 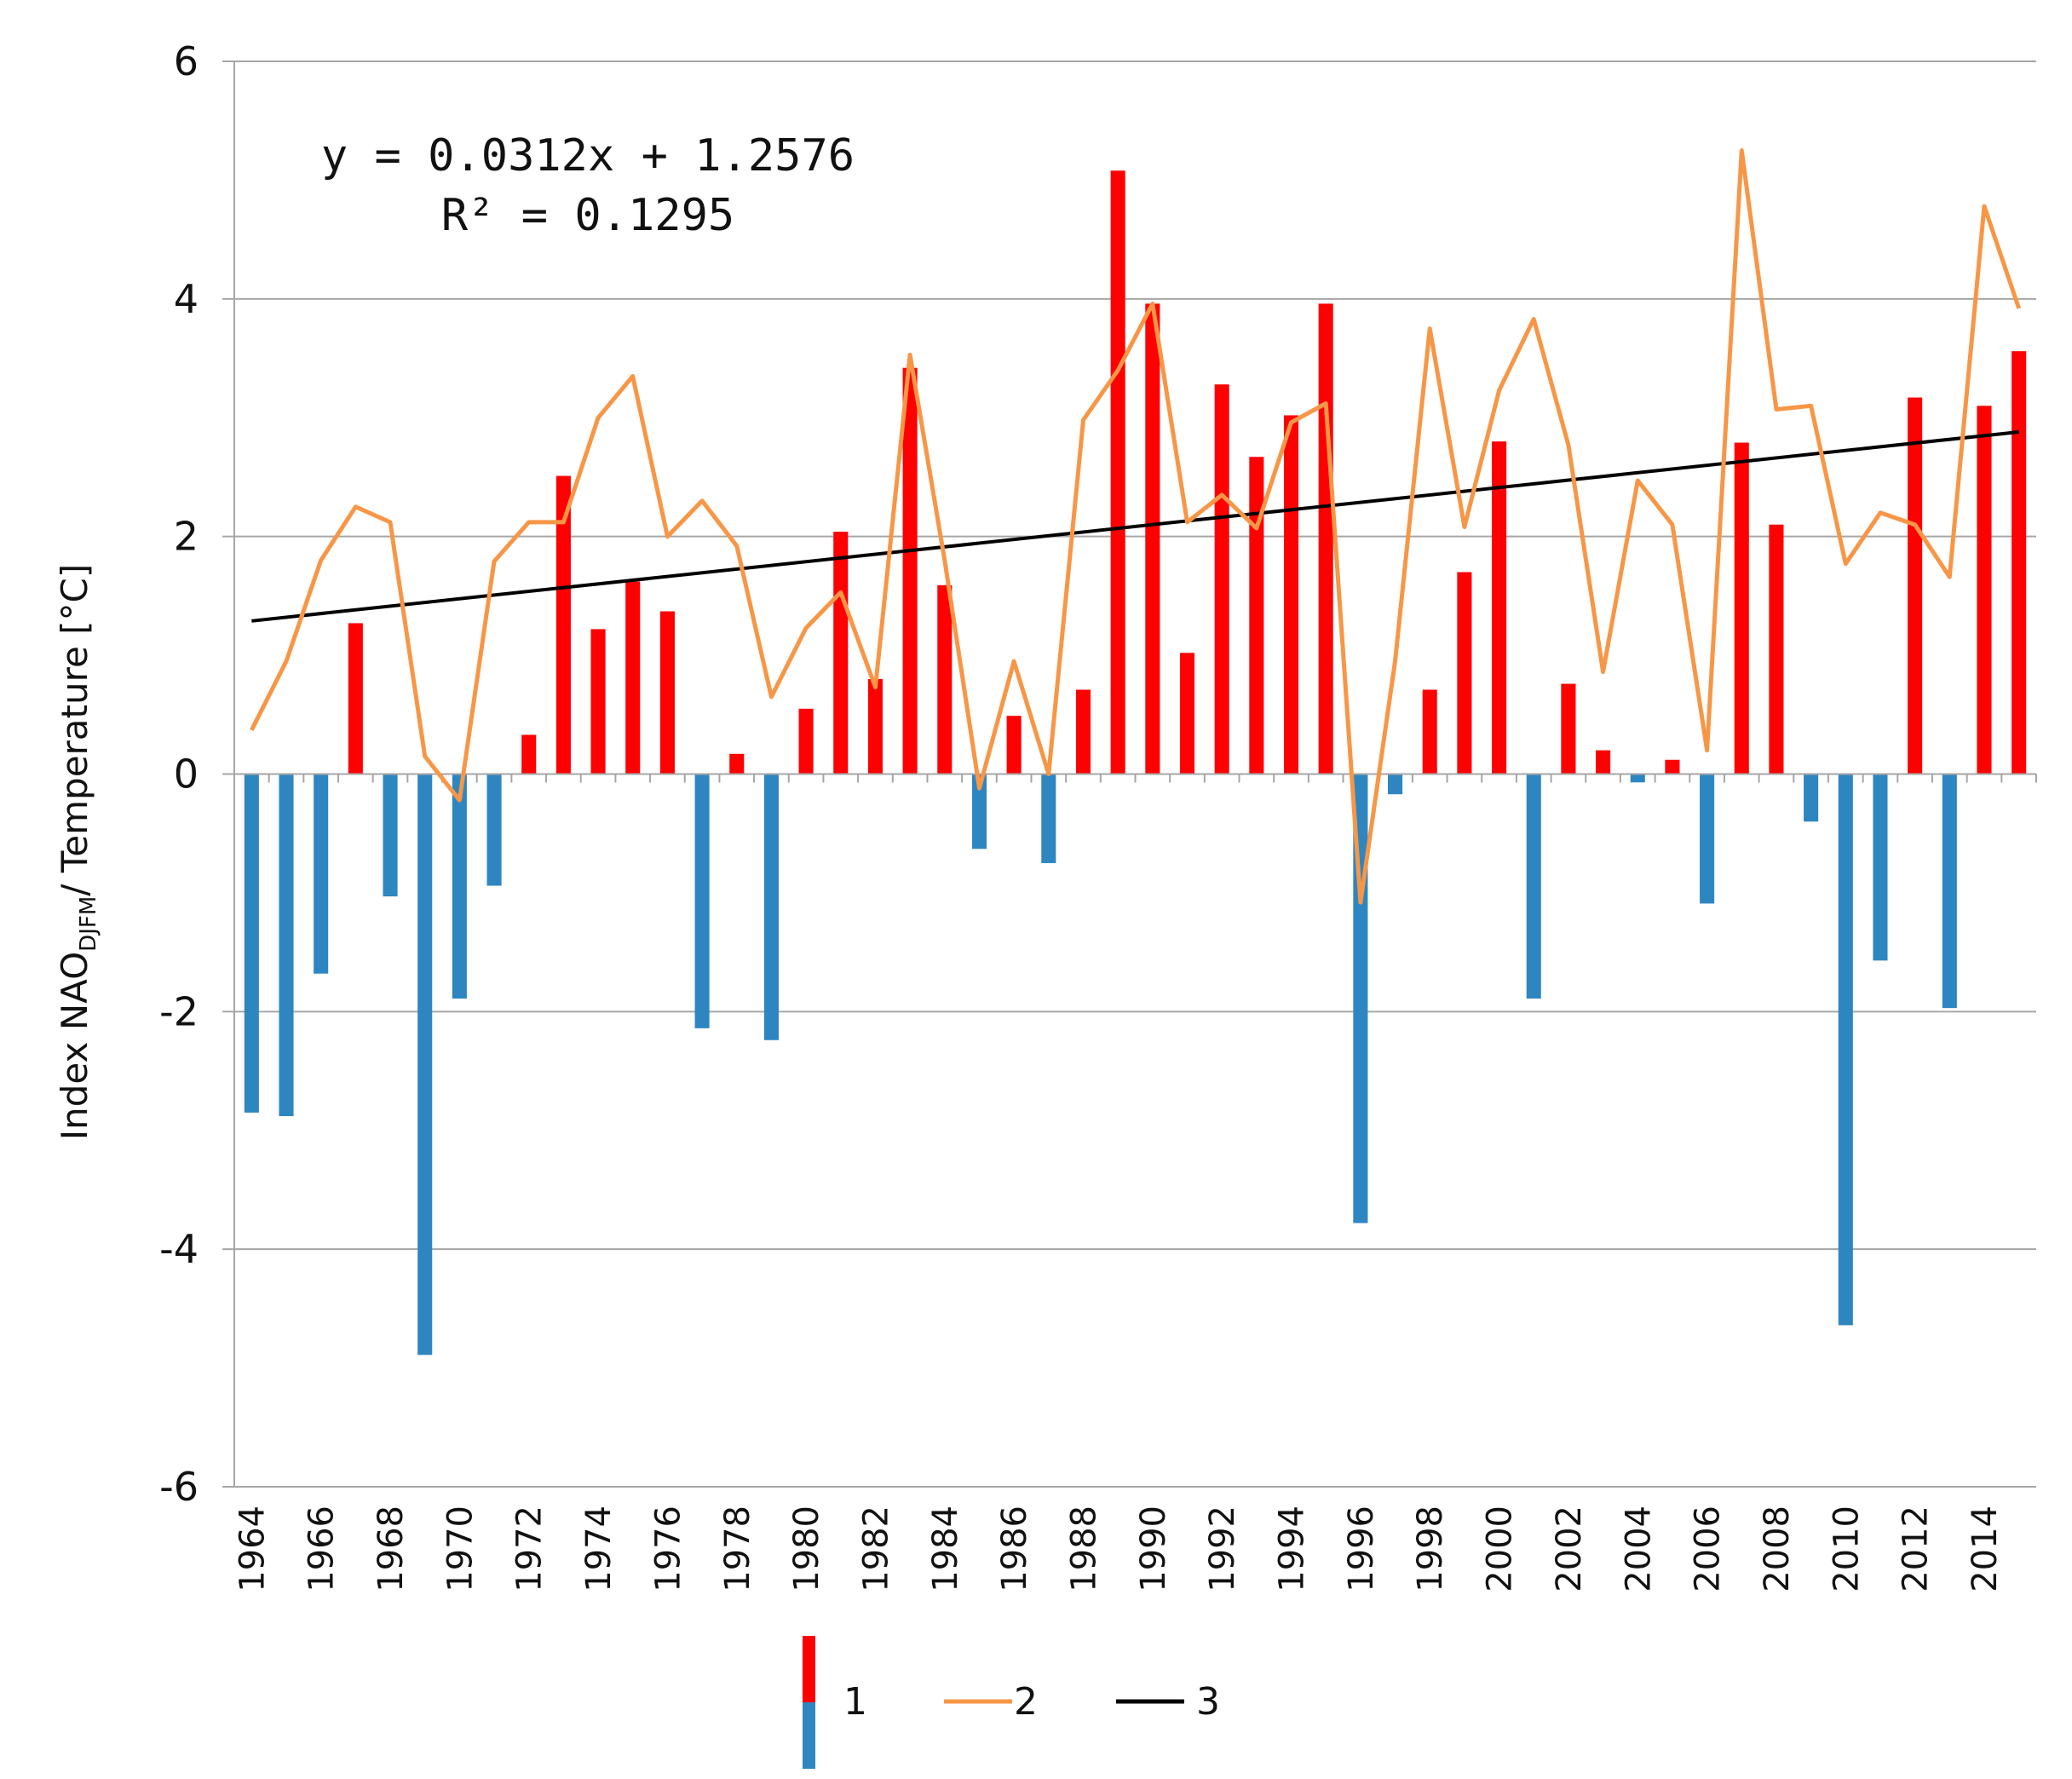 What do you see at coordinates (1293, 1549) in the screenshot?
I see `x-tick-label-1994: 1994` at bounding box center [1293, 1549].